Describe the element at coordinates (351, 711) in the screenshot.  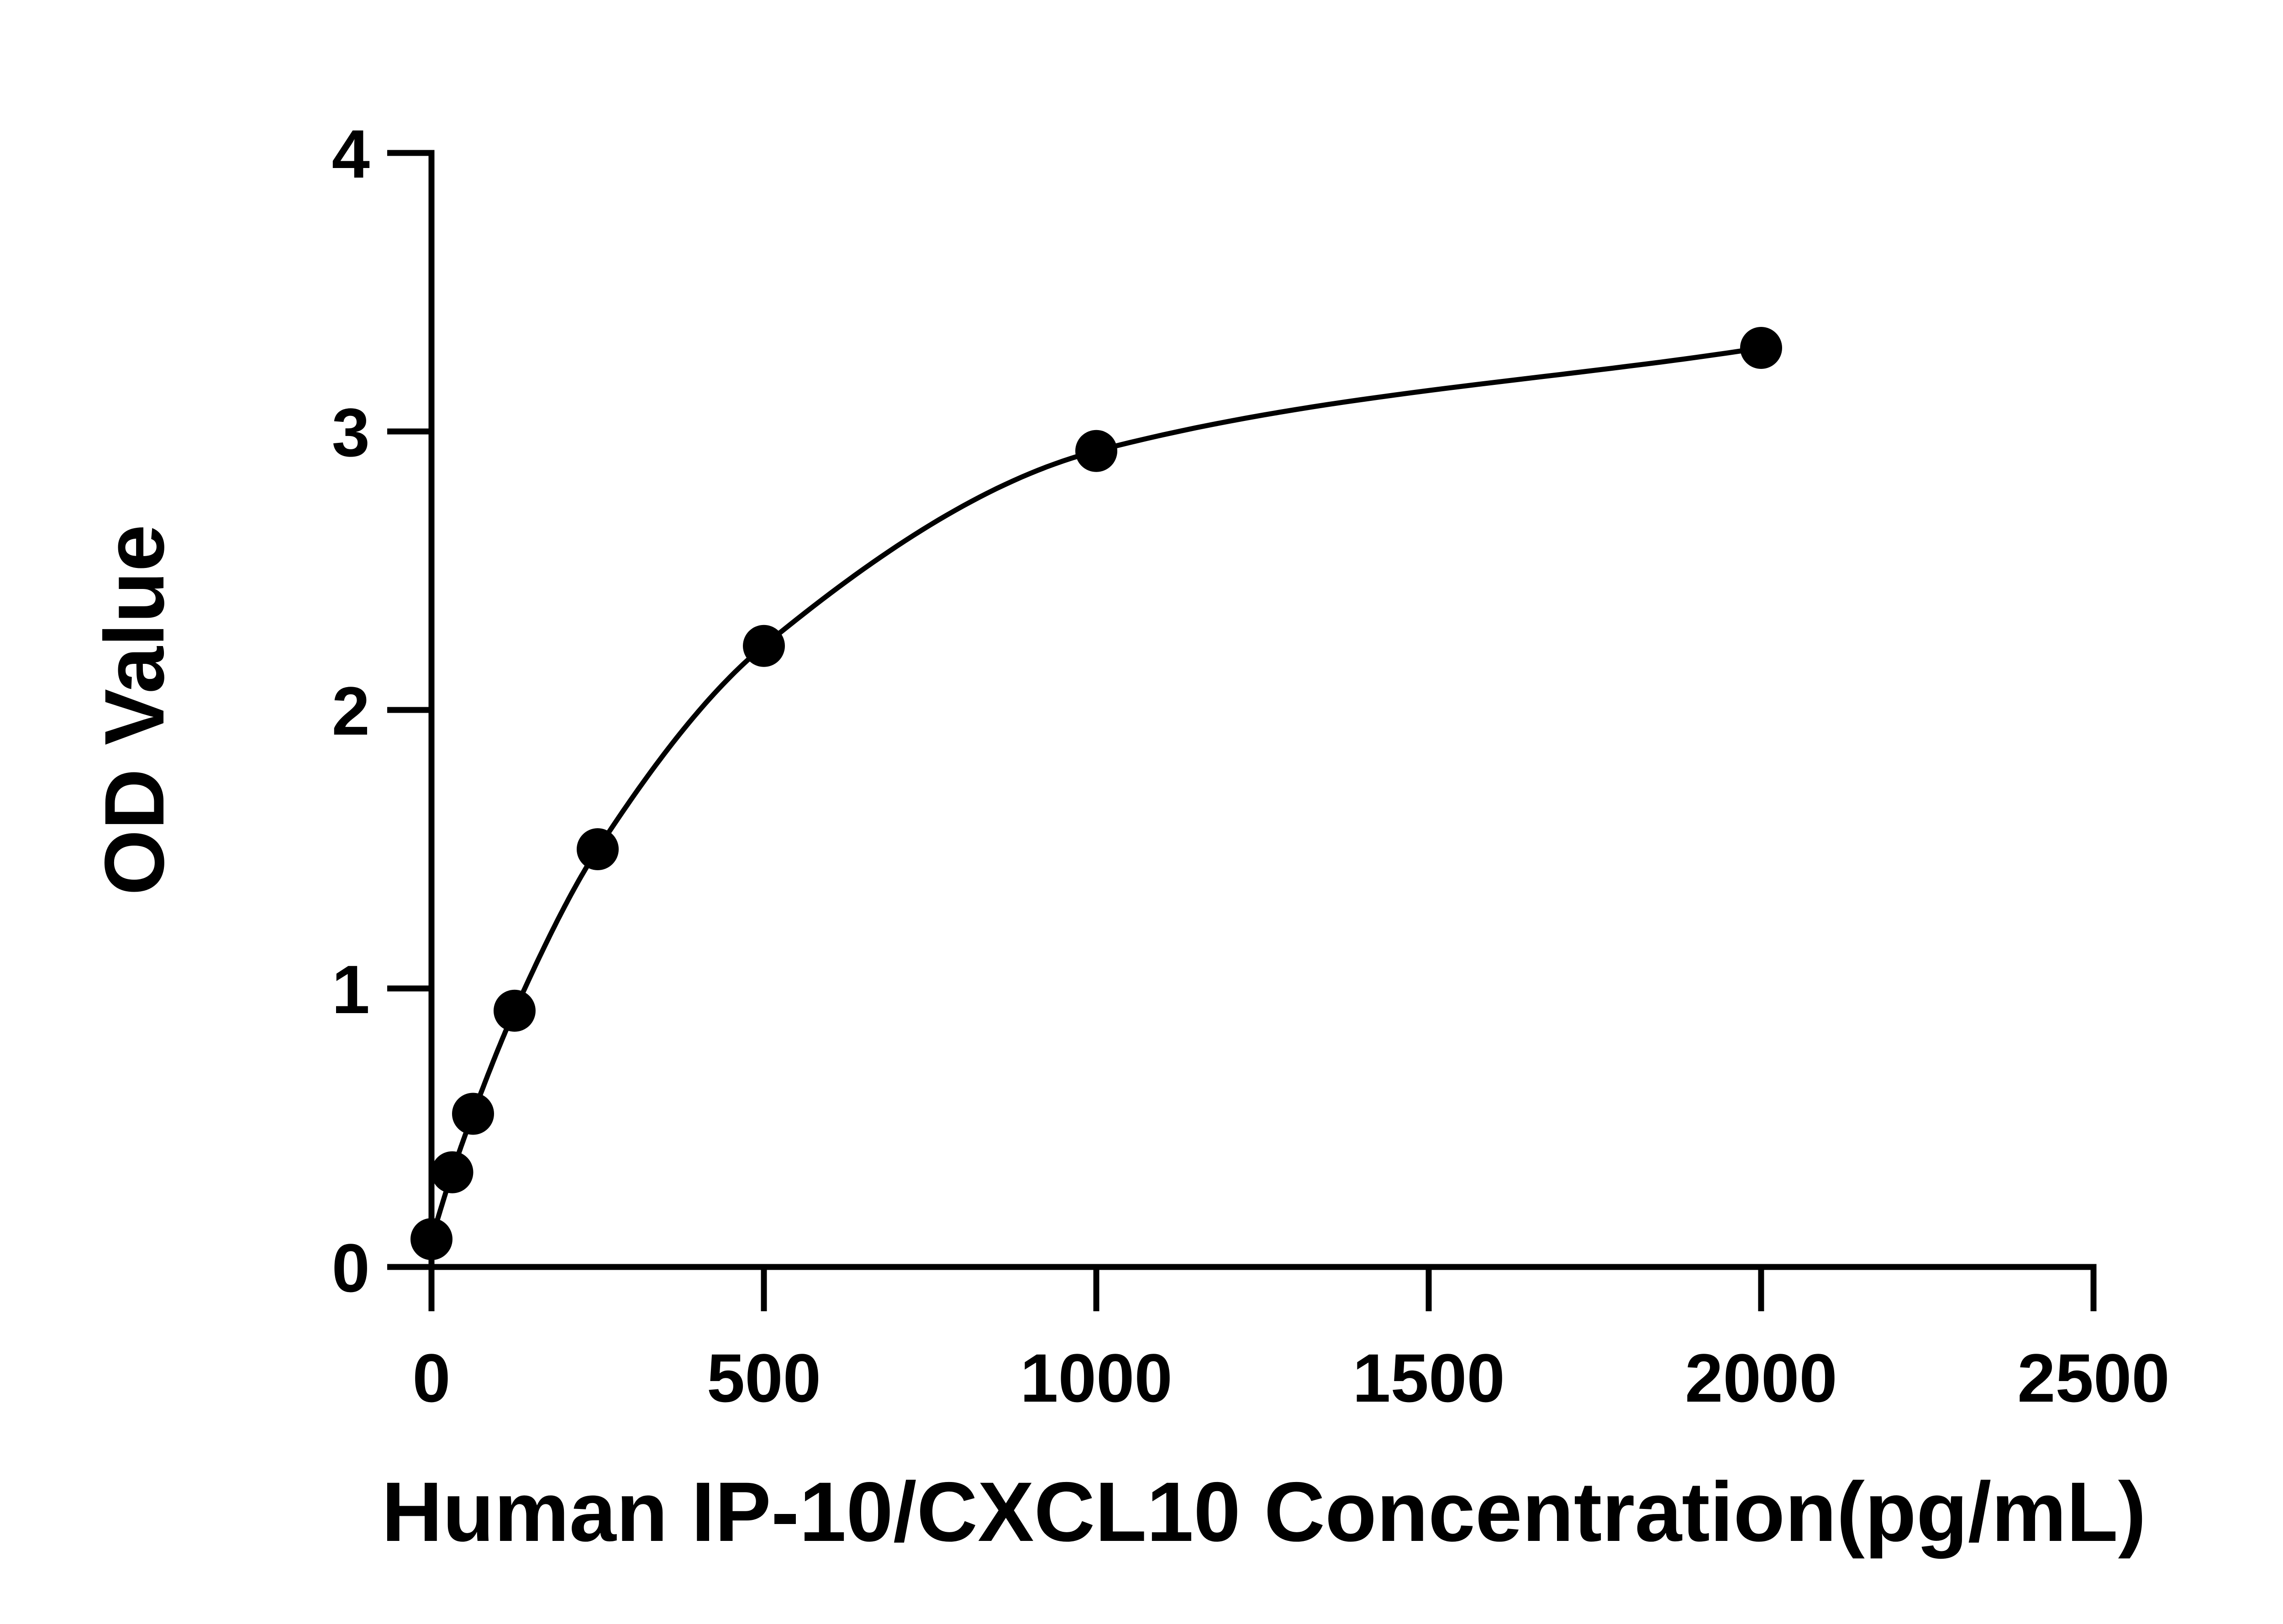
I see `y-tick-label: 2` at that location.